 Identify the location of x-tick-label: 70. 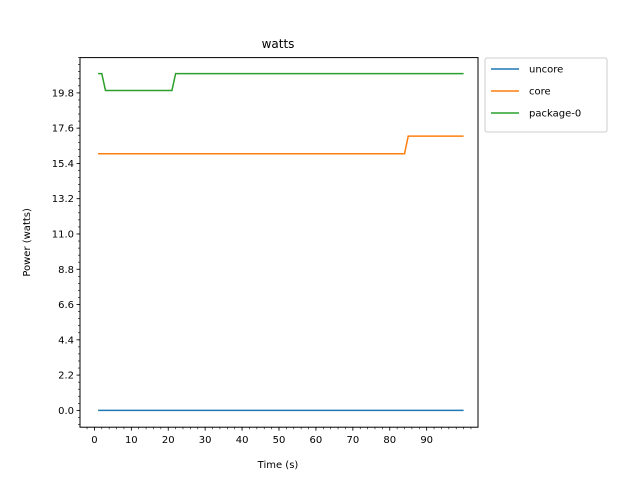
(352, 440).